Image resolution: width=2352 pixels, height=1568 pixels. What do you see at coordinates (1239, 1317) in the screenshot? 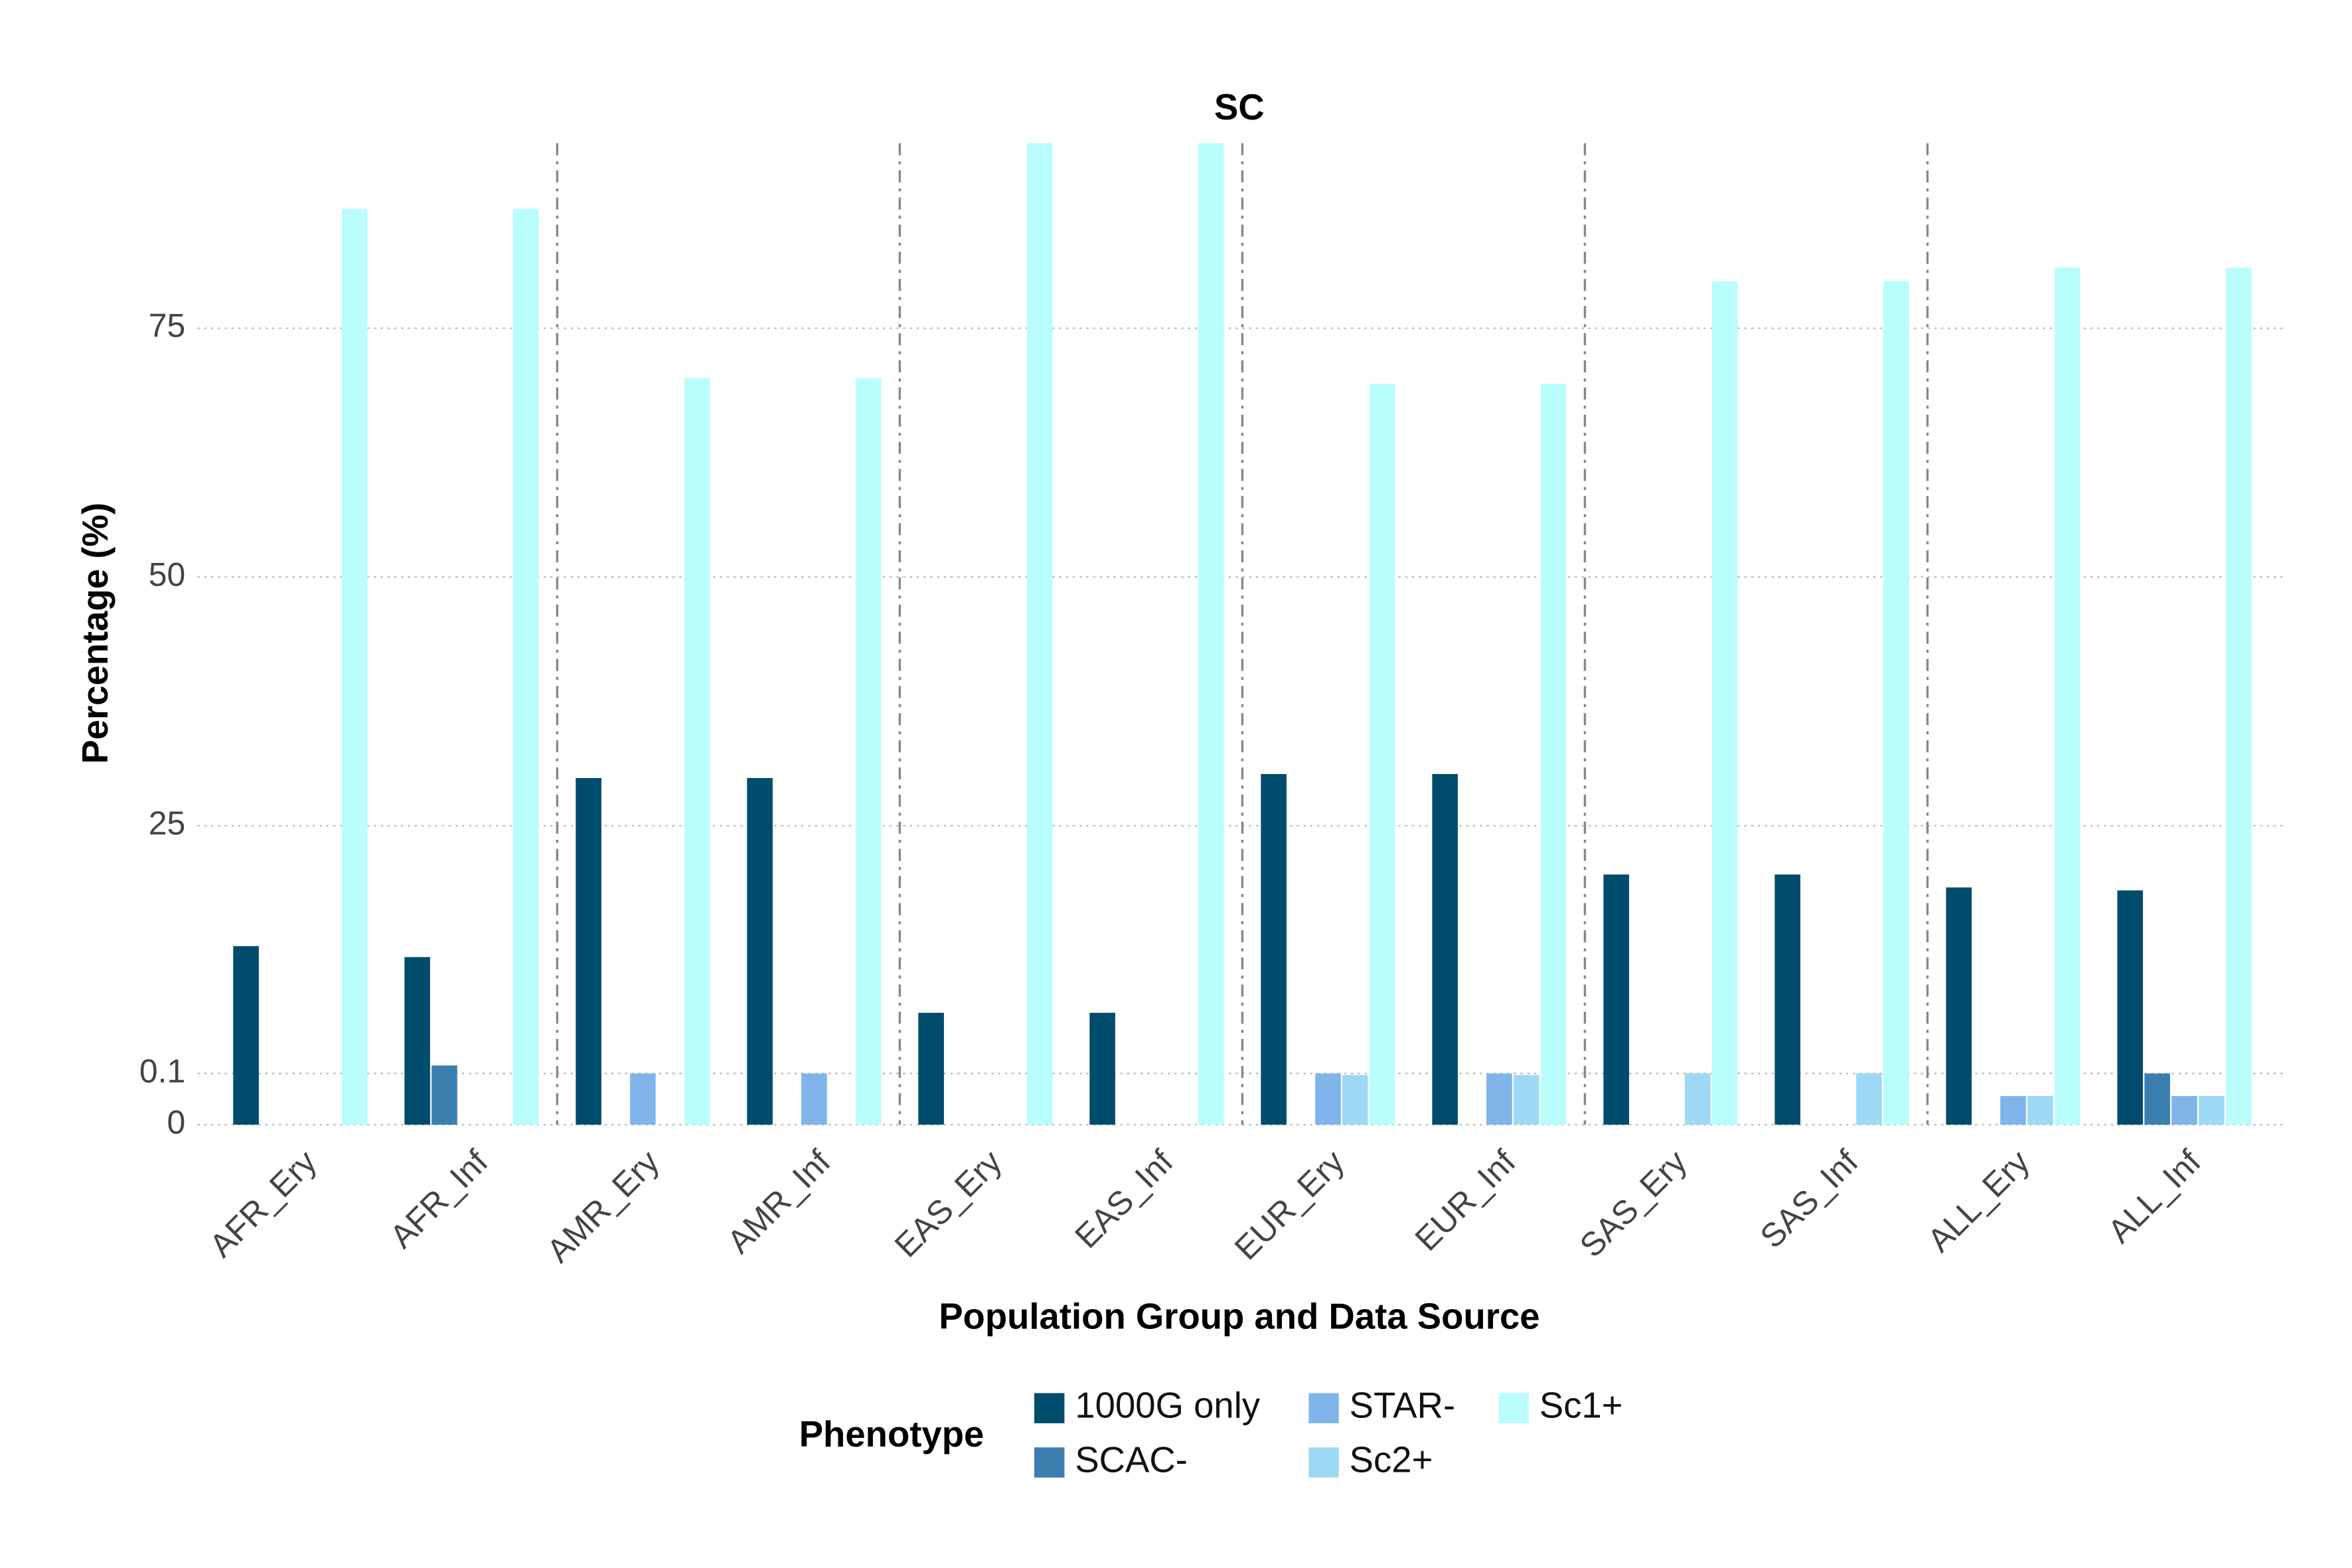
I see `x-axis-label: Population Group and Data Source` at bounding box center [1239, 1317].